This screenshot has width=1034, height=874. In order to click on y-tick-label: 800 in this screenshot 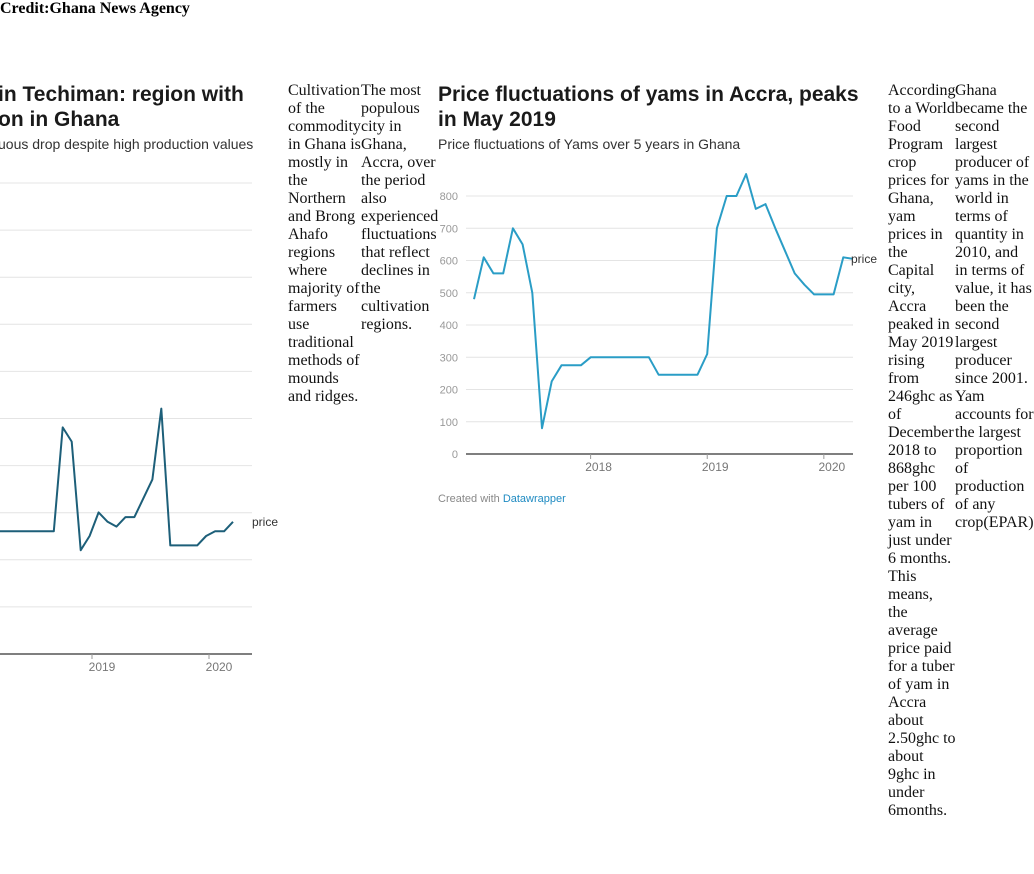, I will do `click(449, 197)`.